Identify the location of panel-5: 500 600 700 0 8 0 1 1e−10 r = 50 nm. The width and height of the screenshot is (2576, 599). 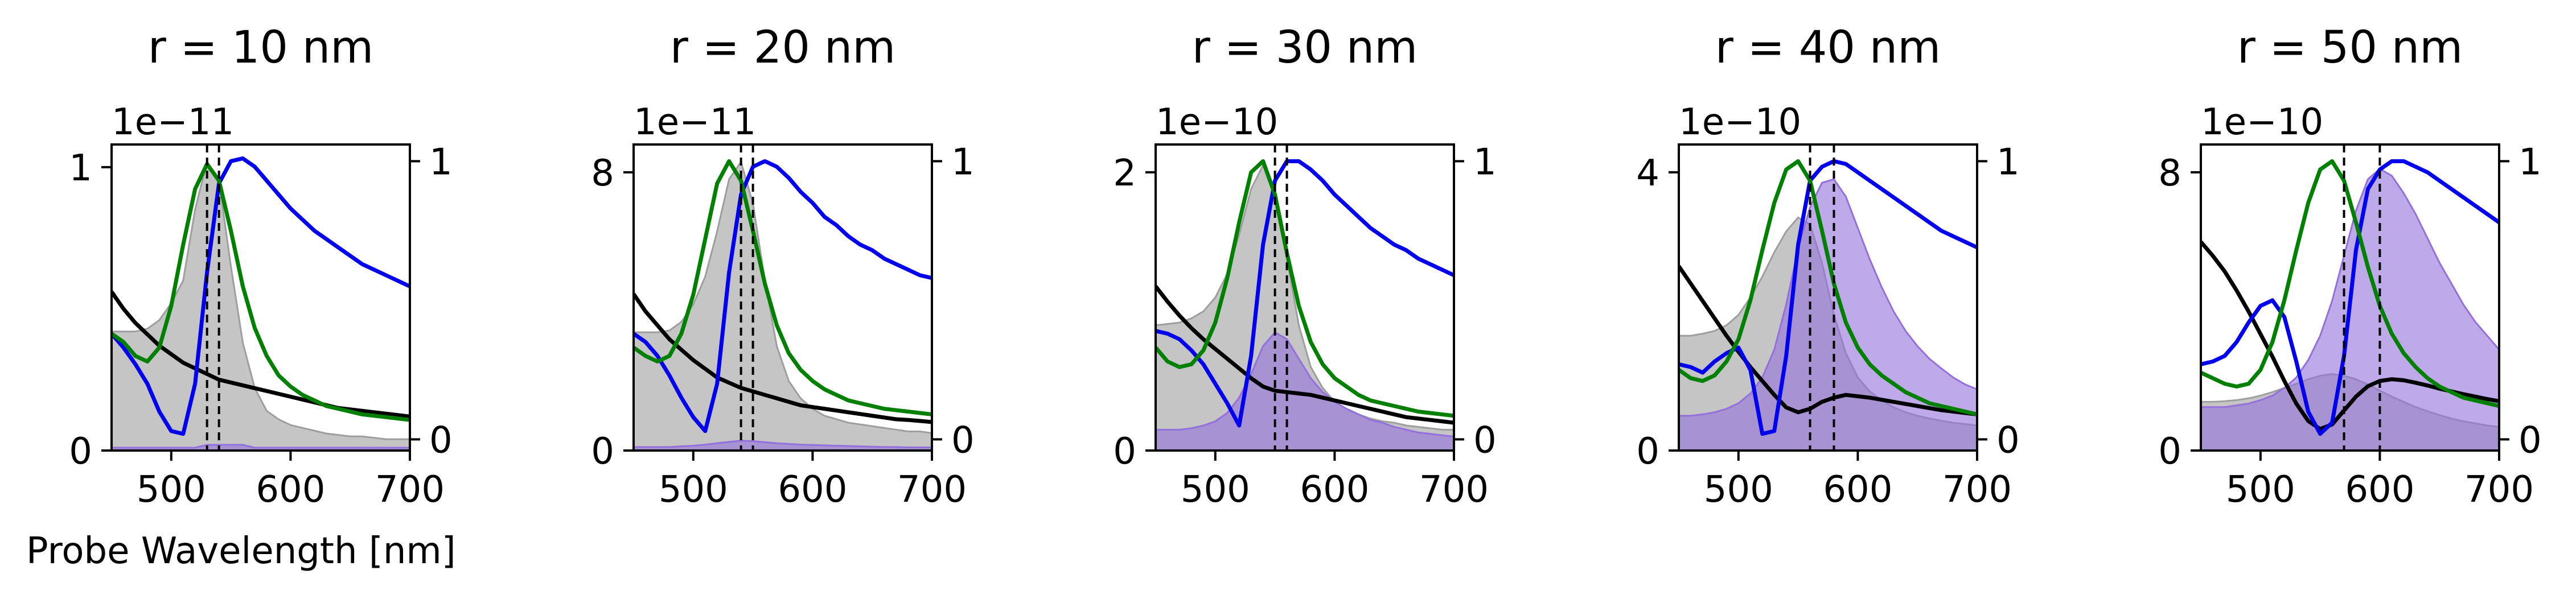
(2349, 266).